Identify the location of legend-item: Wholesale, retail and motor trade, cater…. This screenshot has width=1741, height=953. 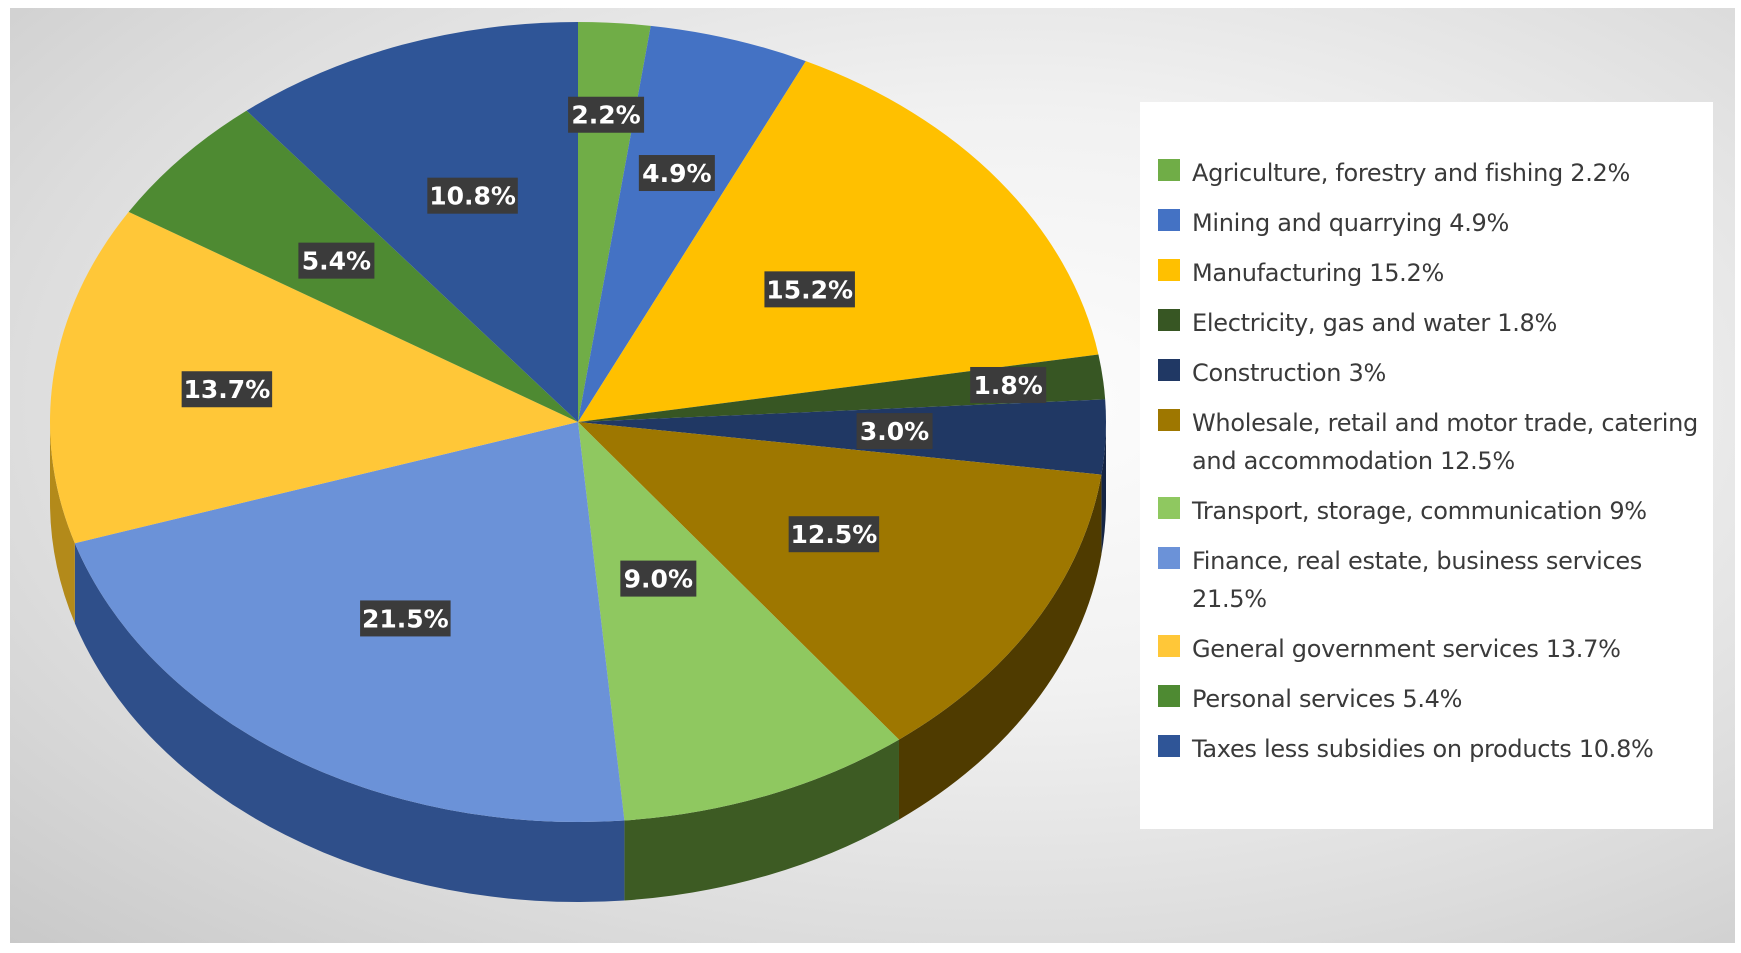
(1435, 442).